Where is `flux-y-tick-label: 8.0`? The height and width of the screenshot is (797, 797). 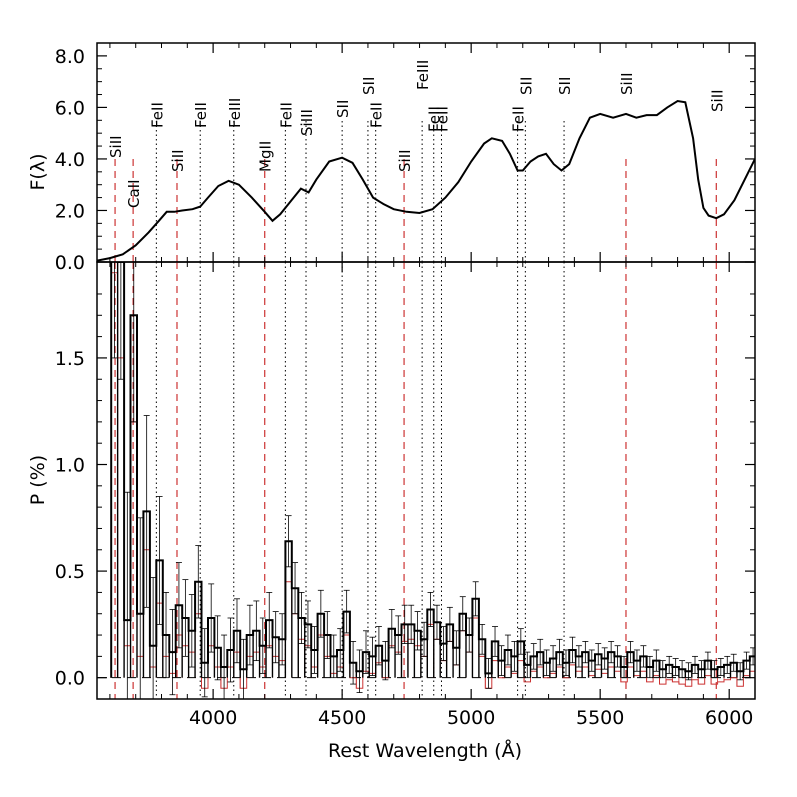 flux-y-tick-label: 8.0 is located at coordinates (70, 57).